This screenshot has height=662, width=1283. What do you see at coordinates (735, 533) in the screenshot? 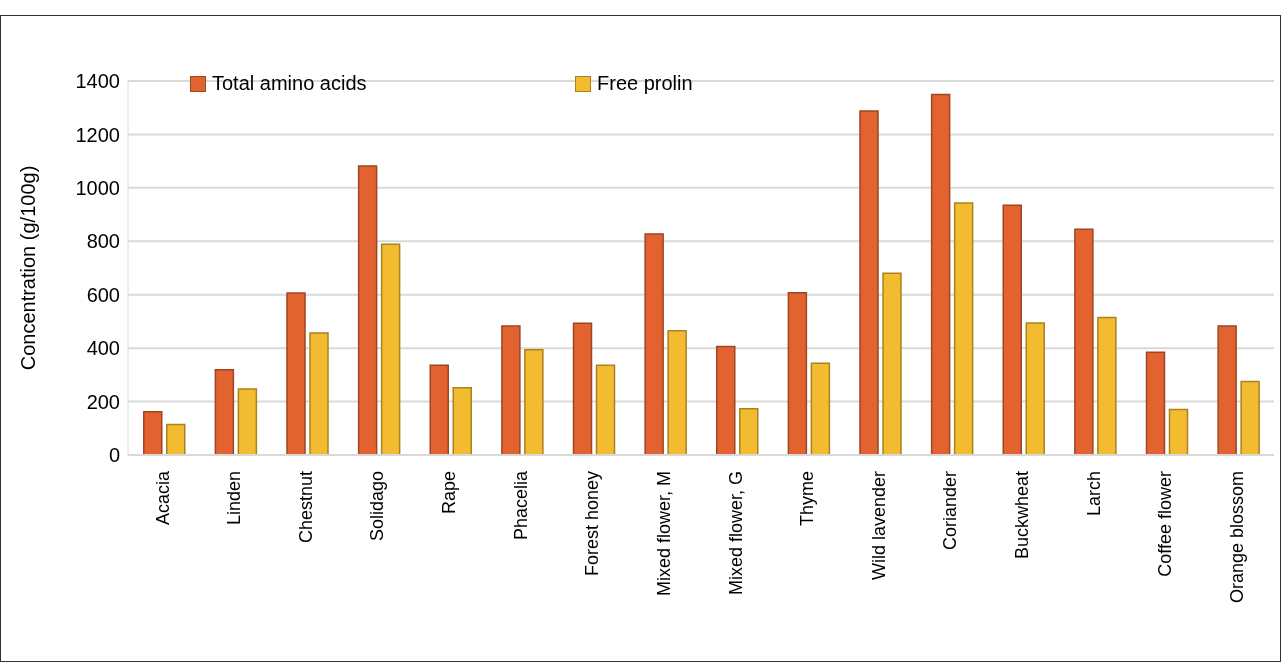
I see `x-tick-label: Mixed flower, G` at bounding box center [735, 533].